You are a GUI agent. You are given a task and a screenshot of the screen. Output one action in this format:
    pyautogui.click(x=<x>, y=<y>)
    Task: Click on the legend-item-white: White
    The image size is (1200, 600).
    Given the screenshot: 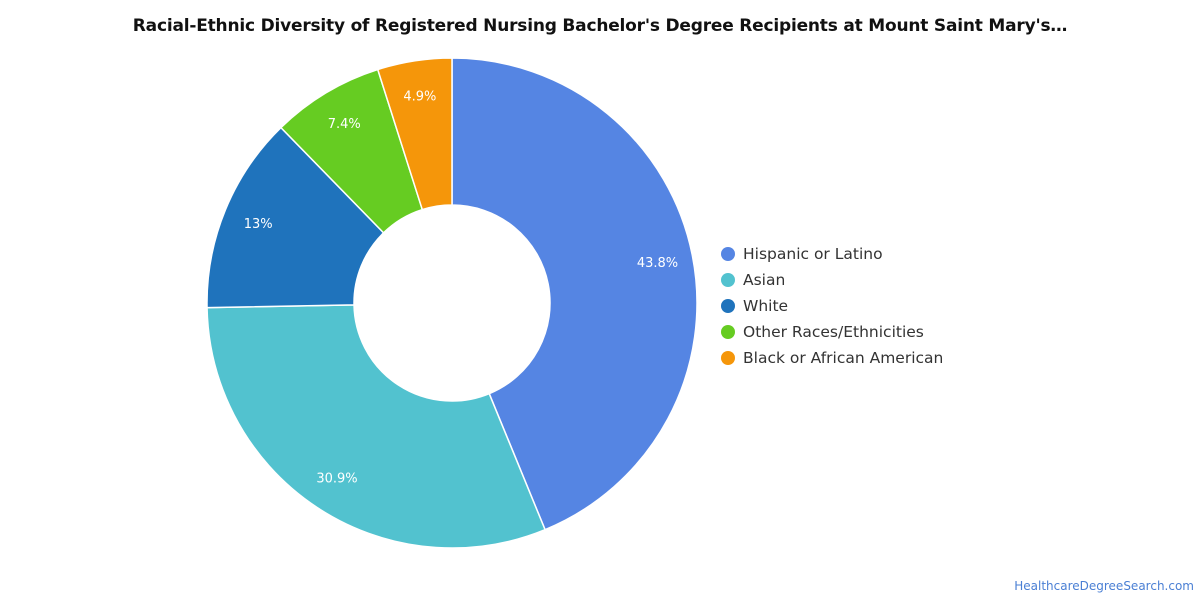 What is the action you would take?
    pyautogui.click(x=832, y=306)
    